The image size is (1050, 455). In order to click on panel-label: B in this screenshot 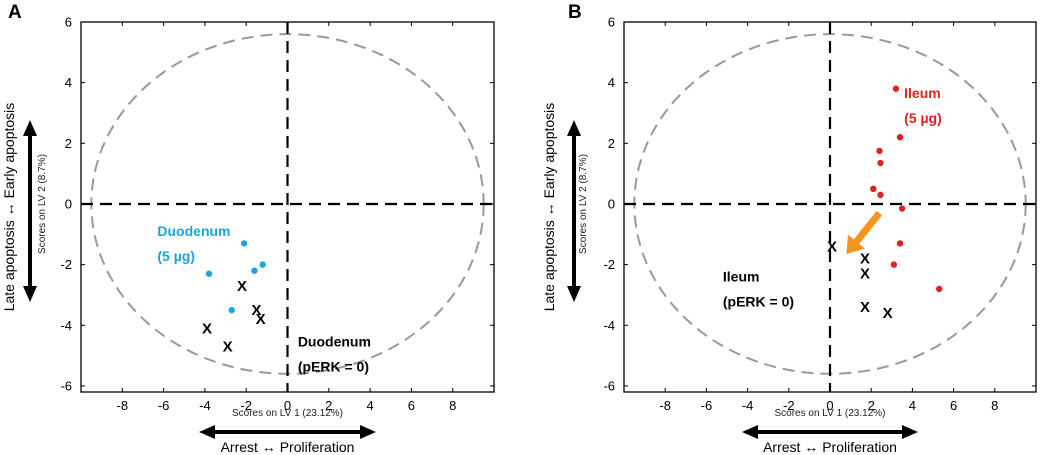, I will do `click(575, 12)`.